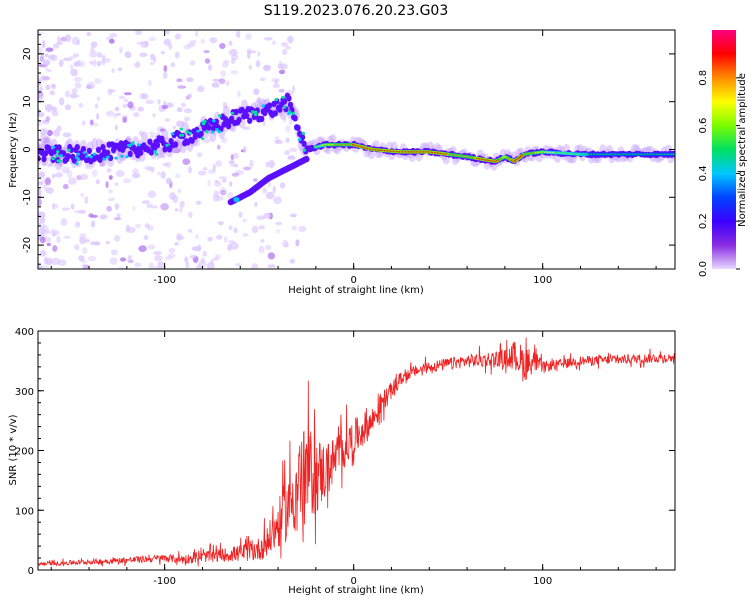  What do you see at coordinates (542, 581) in the screenshot?
I see `x-tick-label: 100` at bounding box center [542, 581].